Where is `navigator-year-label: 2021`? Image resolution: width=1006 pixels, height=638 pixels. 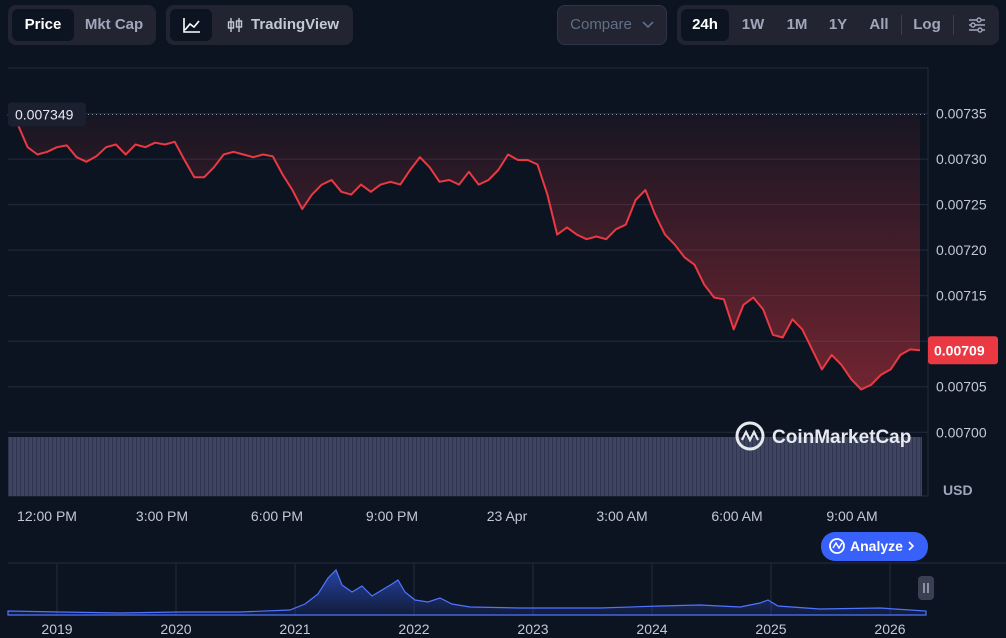 navigator-year-label: 2021 is located at coordinates (294, 629).